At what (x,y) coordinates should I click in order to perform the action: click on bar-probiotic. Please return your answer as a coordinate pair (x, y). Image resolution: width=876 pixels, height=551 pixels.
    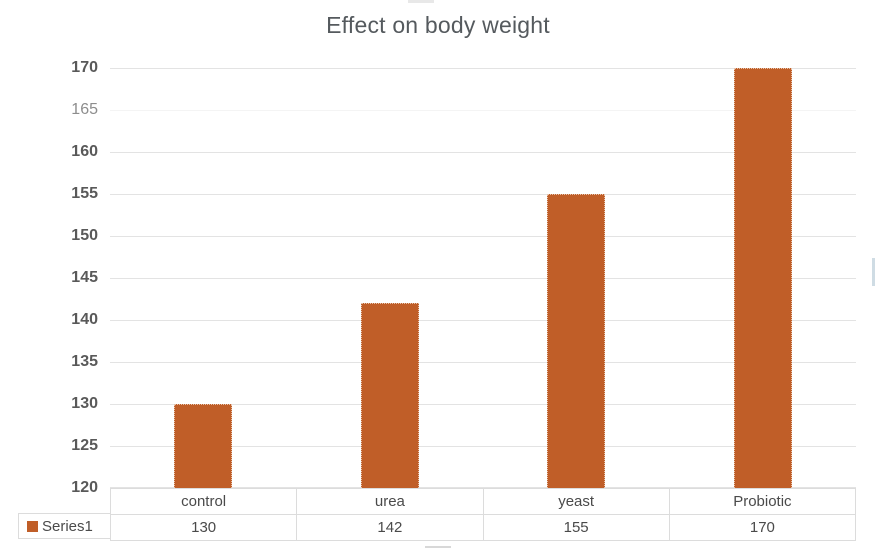
    Looking at the image, I should click on (762, 278).